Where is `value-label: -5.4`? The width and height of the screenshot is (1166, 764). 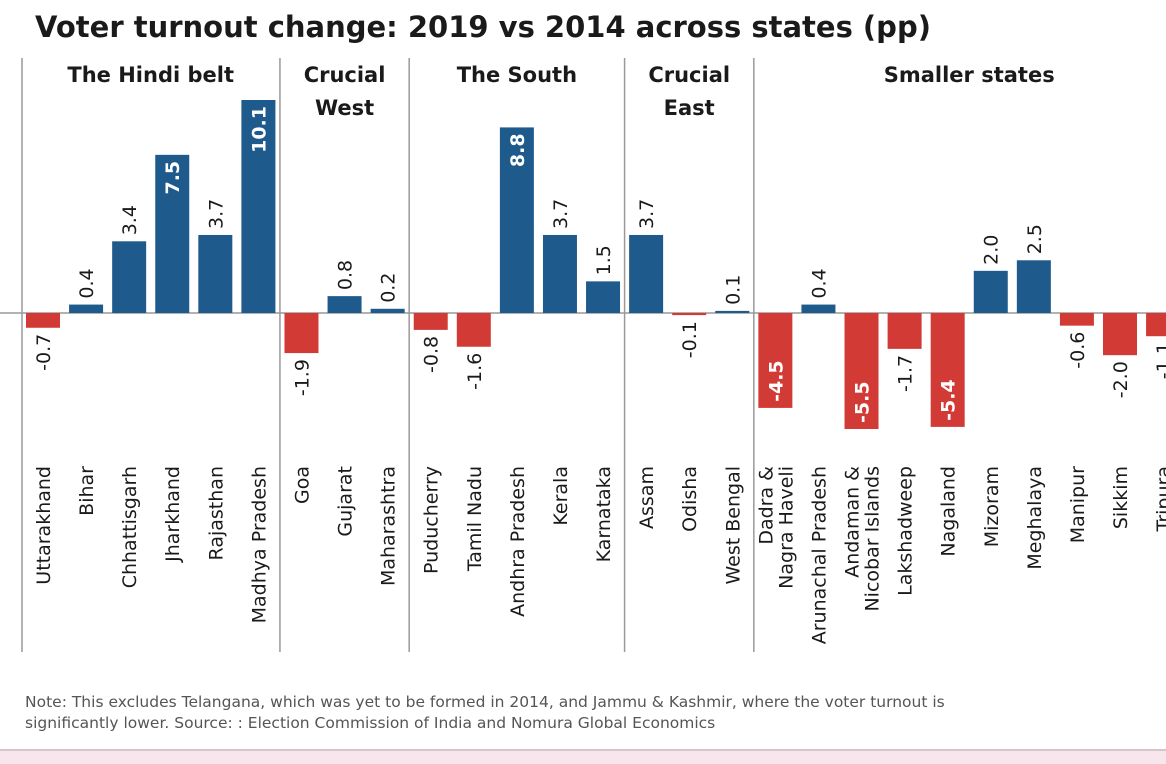 value-label: -5.4 is located at coordinates (949, 400).